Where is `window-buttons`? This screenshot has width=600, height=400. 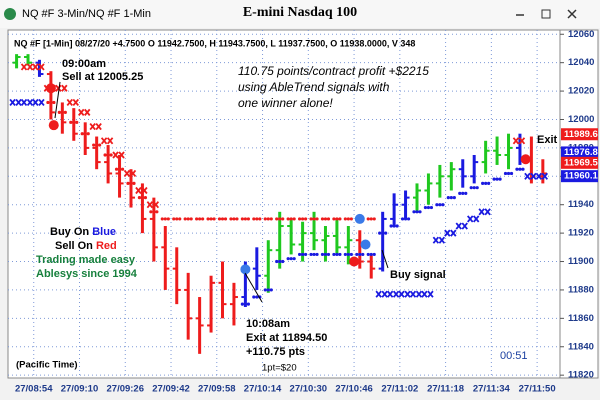 window-buttons is located at coordinates (546, 14).